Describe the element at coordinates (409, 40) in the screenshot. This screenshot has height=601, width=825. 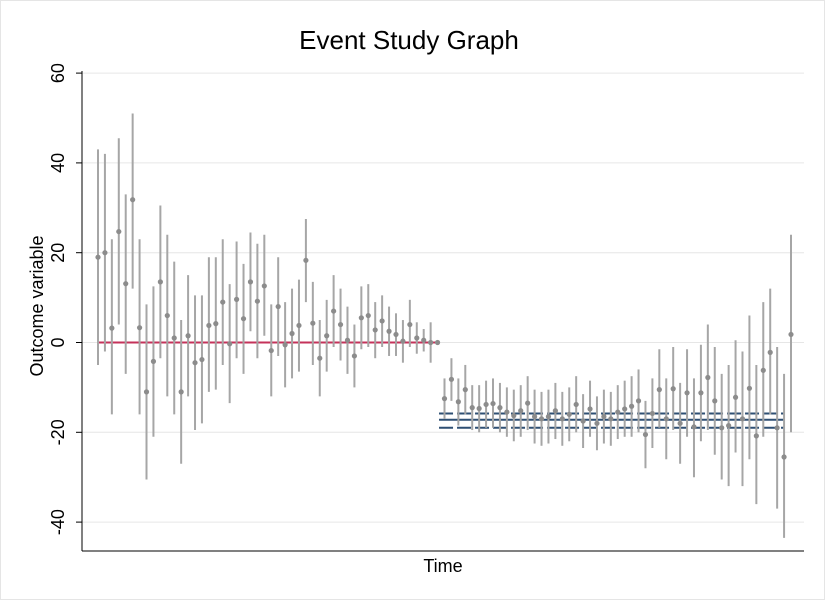
I see `chart-title: Event Study Graph` at that location.